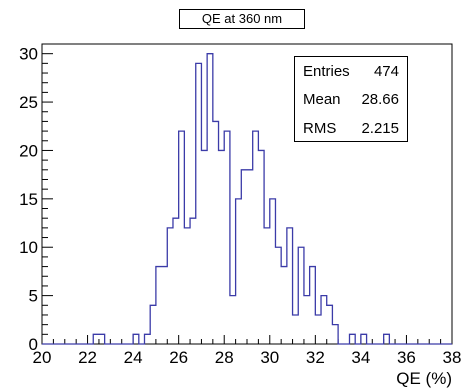 This screenshot has height=389, width=466. I want to click on stats-entries-label: Entries, so click(326, 71).